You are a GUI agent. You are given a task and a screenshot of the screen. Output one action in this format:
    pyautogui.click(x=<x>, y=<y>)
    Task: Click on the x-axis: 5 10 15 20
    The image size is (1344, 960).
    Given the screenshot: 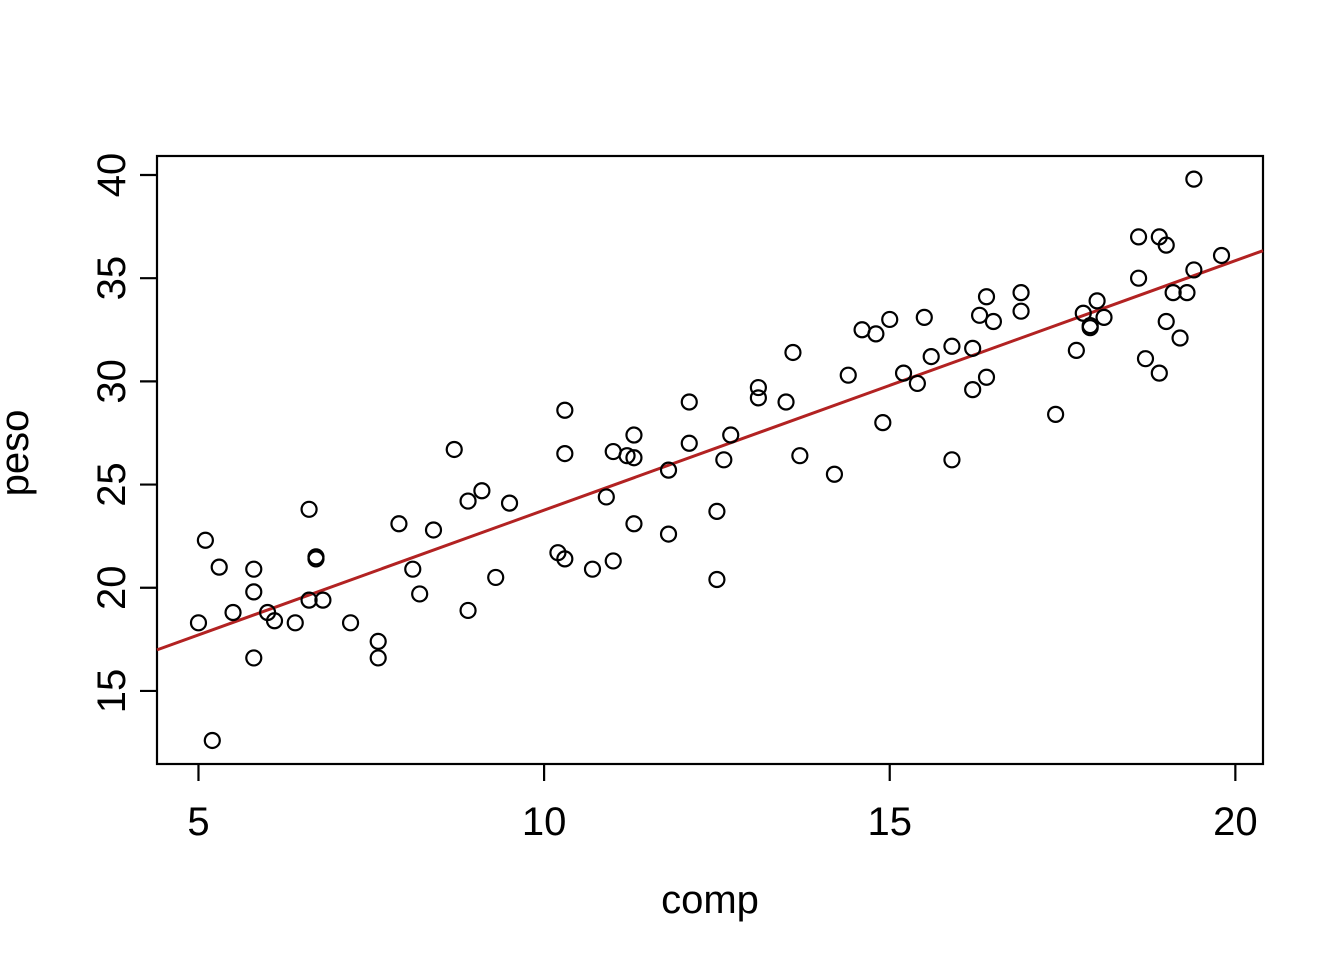 What is the action you would take?
    pyautogui.click(x=722, y=804)
    